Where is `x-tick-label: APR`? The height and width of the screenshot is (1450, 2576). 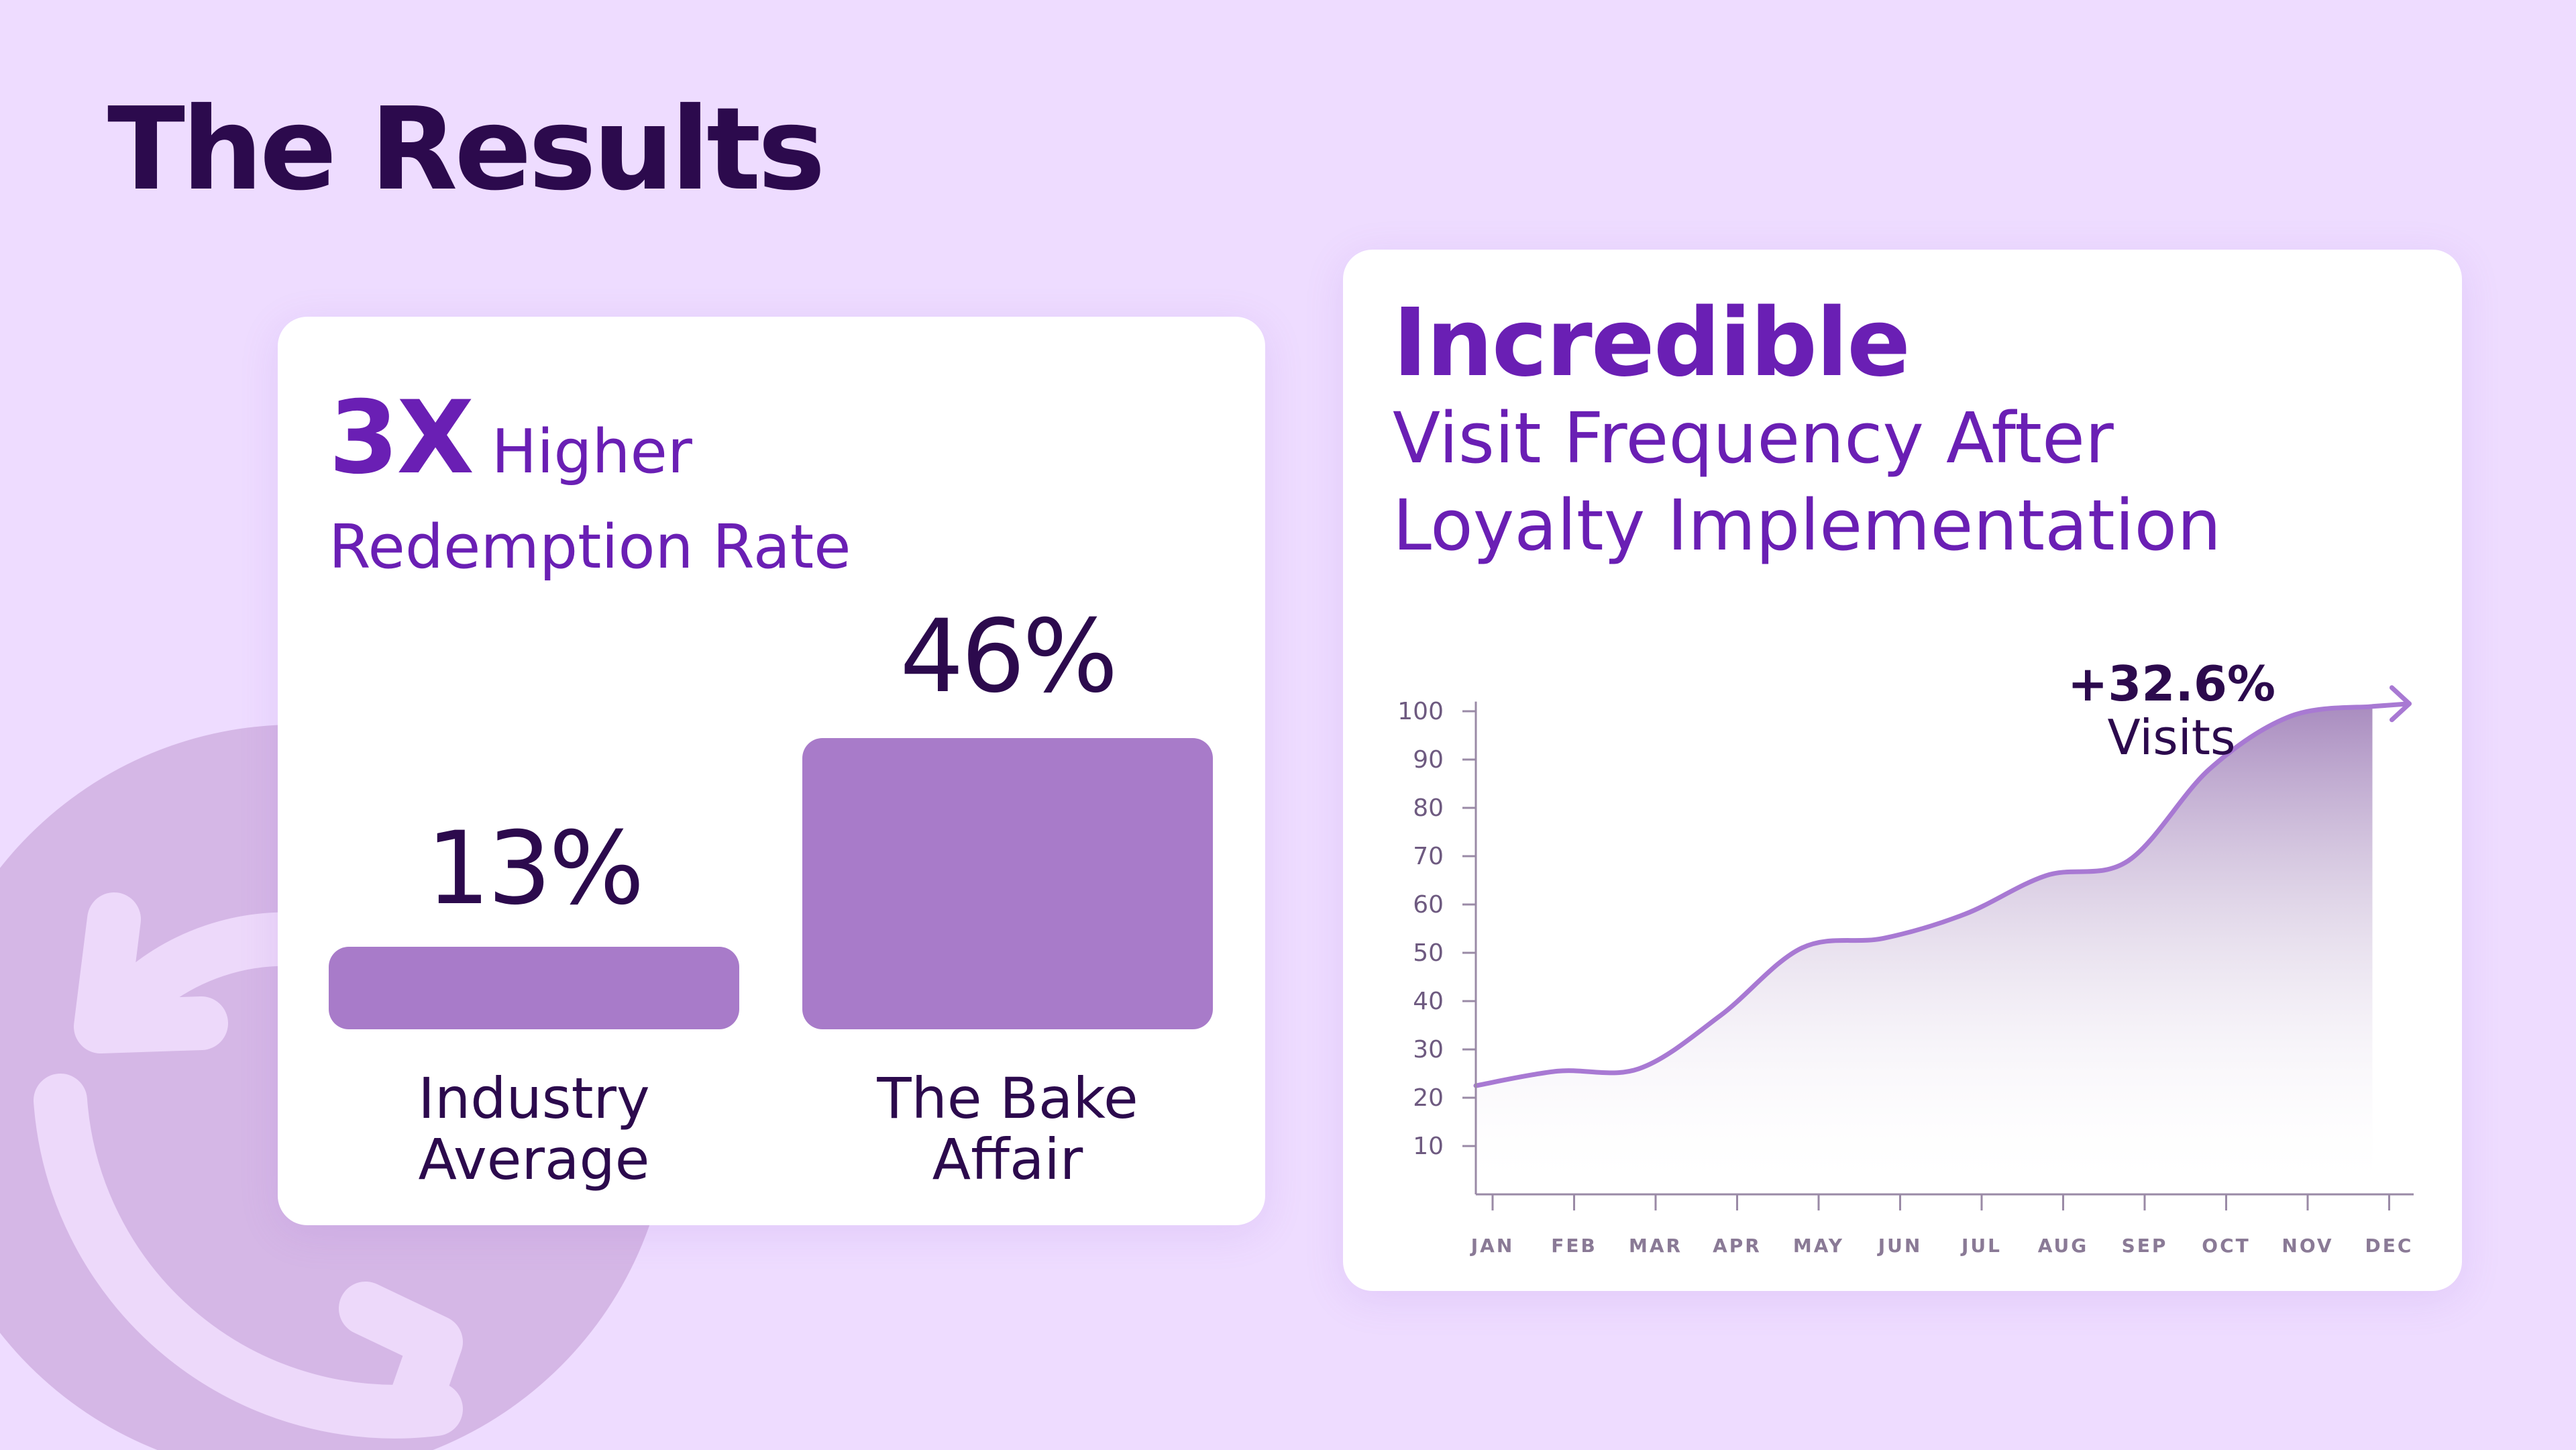 x-tick-label: APR is located at coordinates (1737, 1246).